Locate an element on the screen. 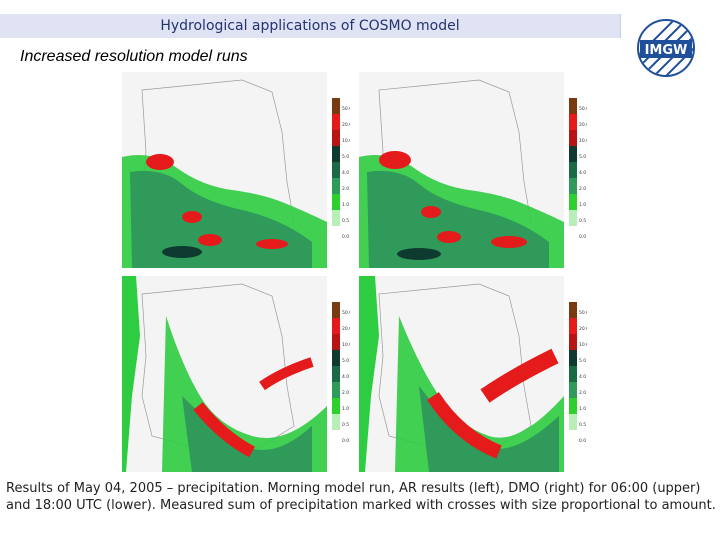  imgw-logo: IMGW is located at coordinates (666, 48).